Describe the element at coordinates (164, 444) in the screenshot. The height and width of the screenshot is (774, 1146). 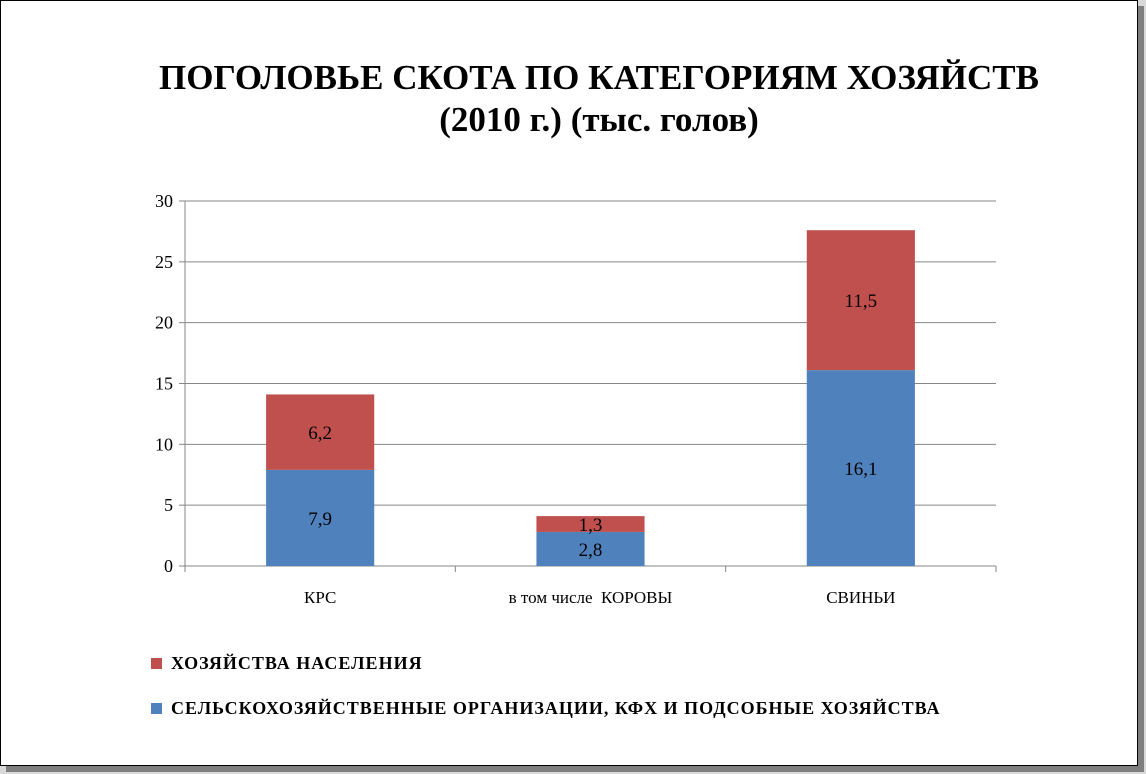
I see `y-tick-label: 10` at that location.